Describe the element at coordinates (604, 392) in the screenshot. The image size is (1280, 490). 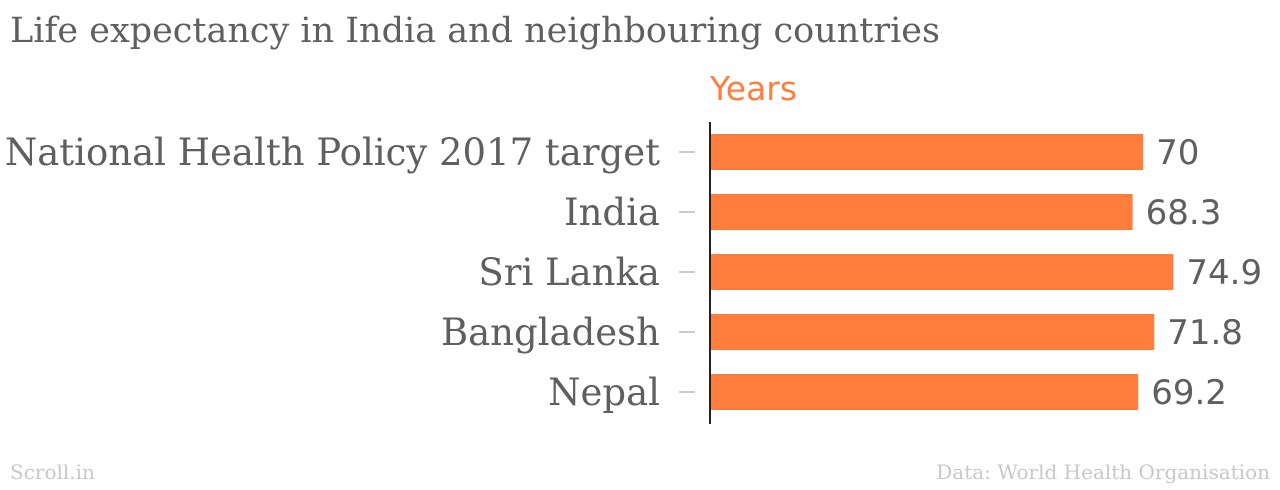
I see `category-label: Nepal` at that location.